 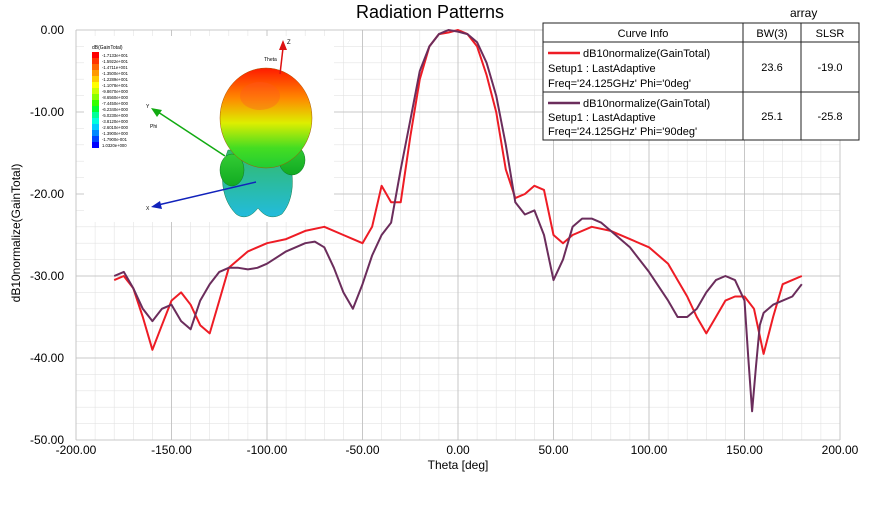 What do you see at coordinates (107, 48) in the screenshot?
I see `color-scale-title: dB(GainTotal)` at bounding box center [107, 48].